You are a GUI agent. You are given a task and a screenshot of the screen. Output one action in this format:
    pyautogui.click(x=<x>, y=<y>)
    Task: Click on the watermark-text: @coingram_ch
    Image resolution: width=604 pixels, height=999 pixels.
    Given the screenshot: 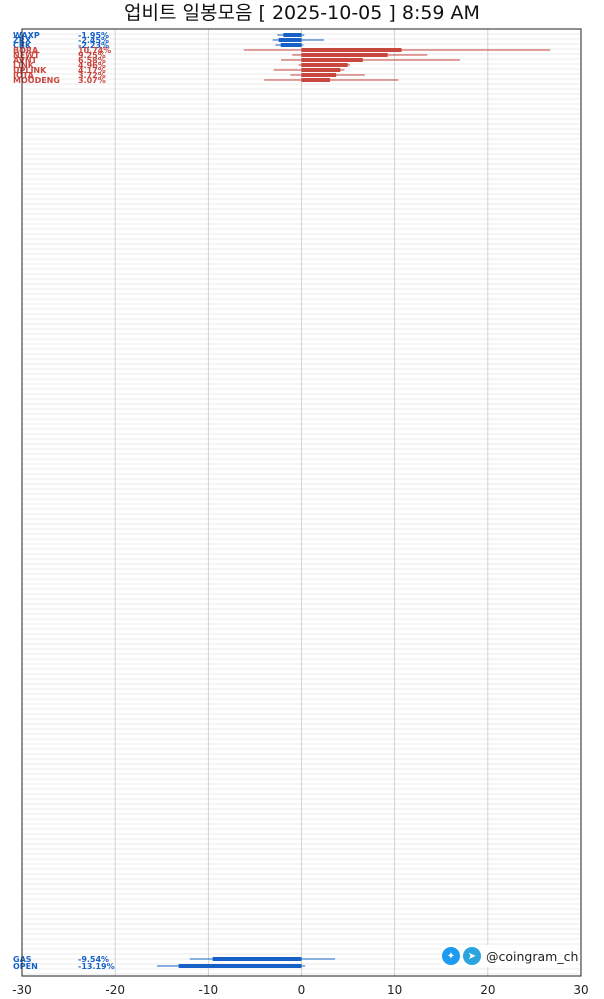 What is the action you would take?
    pyautogui.click(x=532, y=956)
    